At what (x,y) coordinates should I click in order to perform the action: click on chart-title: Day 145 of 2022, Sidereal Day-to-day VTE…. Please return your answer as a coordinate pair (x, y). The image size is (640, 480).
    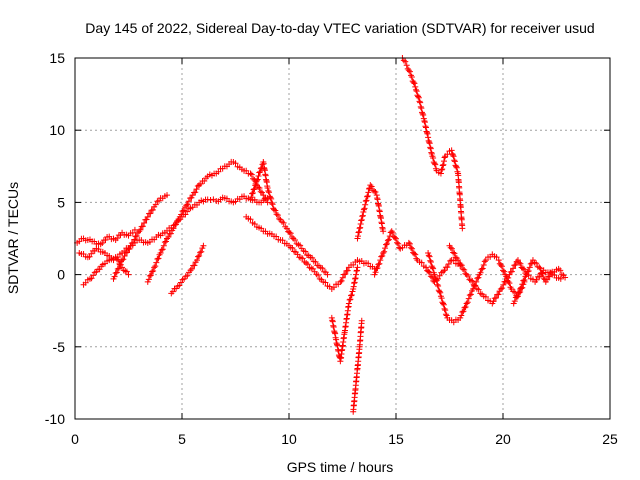
    Looking at the image, I should click on (339, 28).